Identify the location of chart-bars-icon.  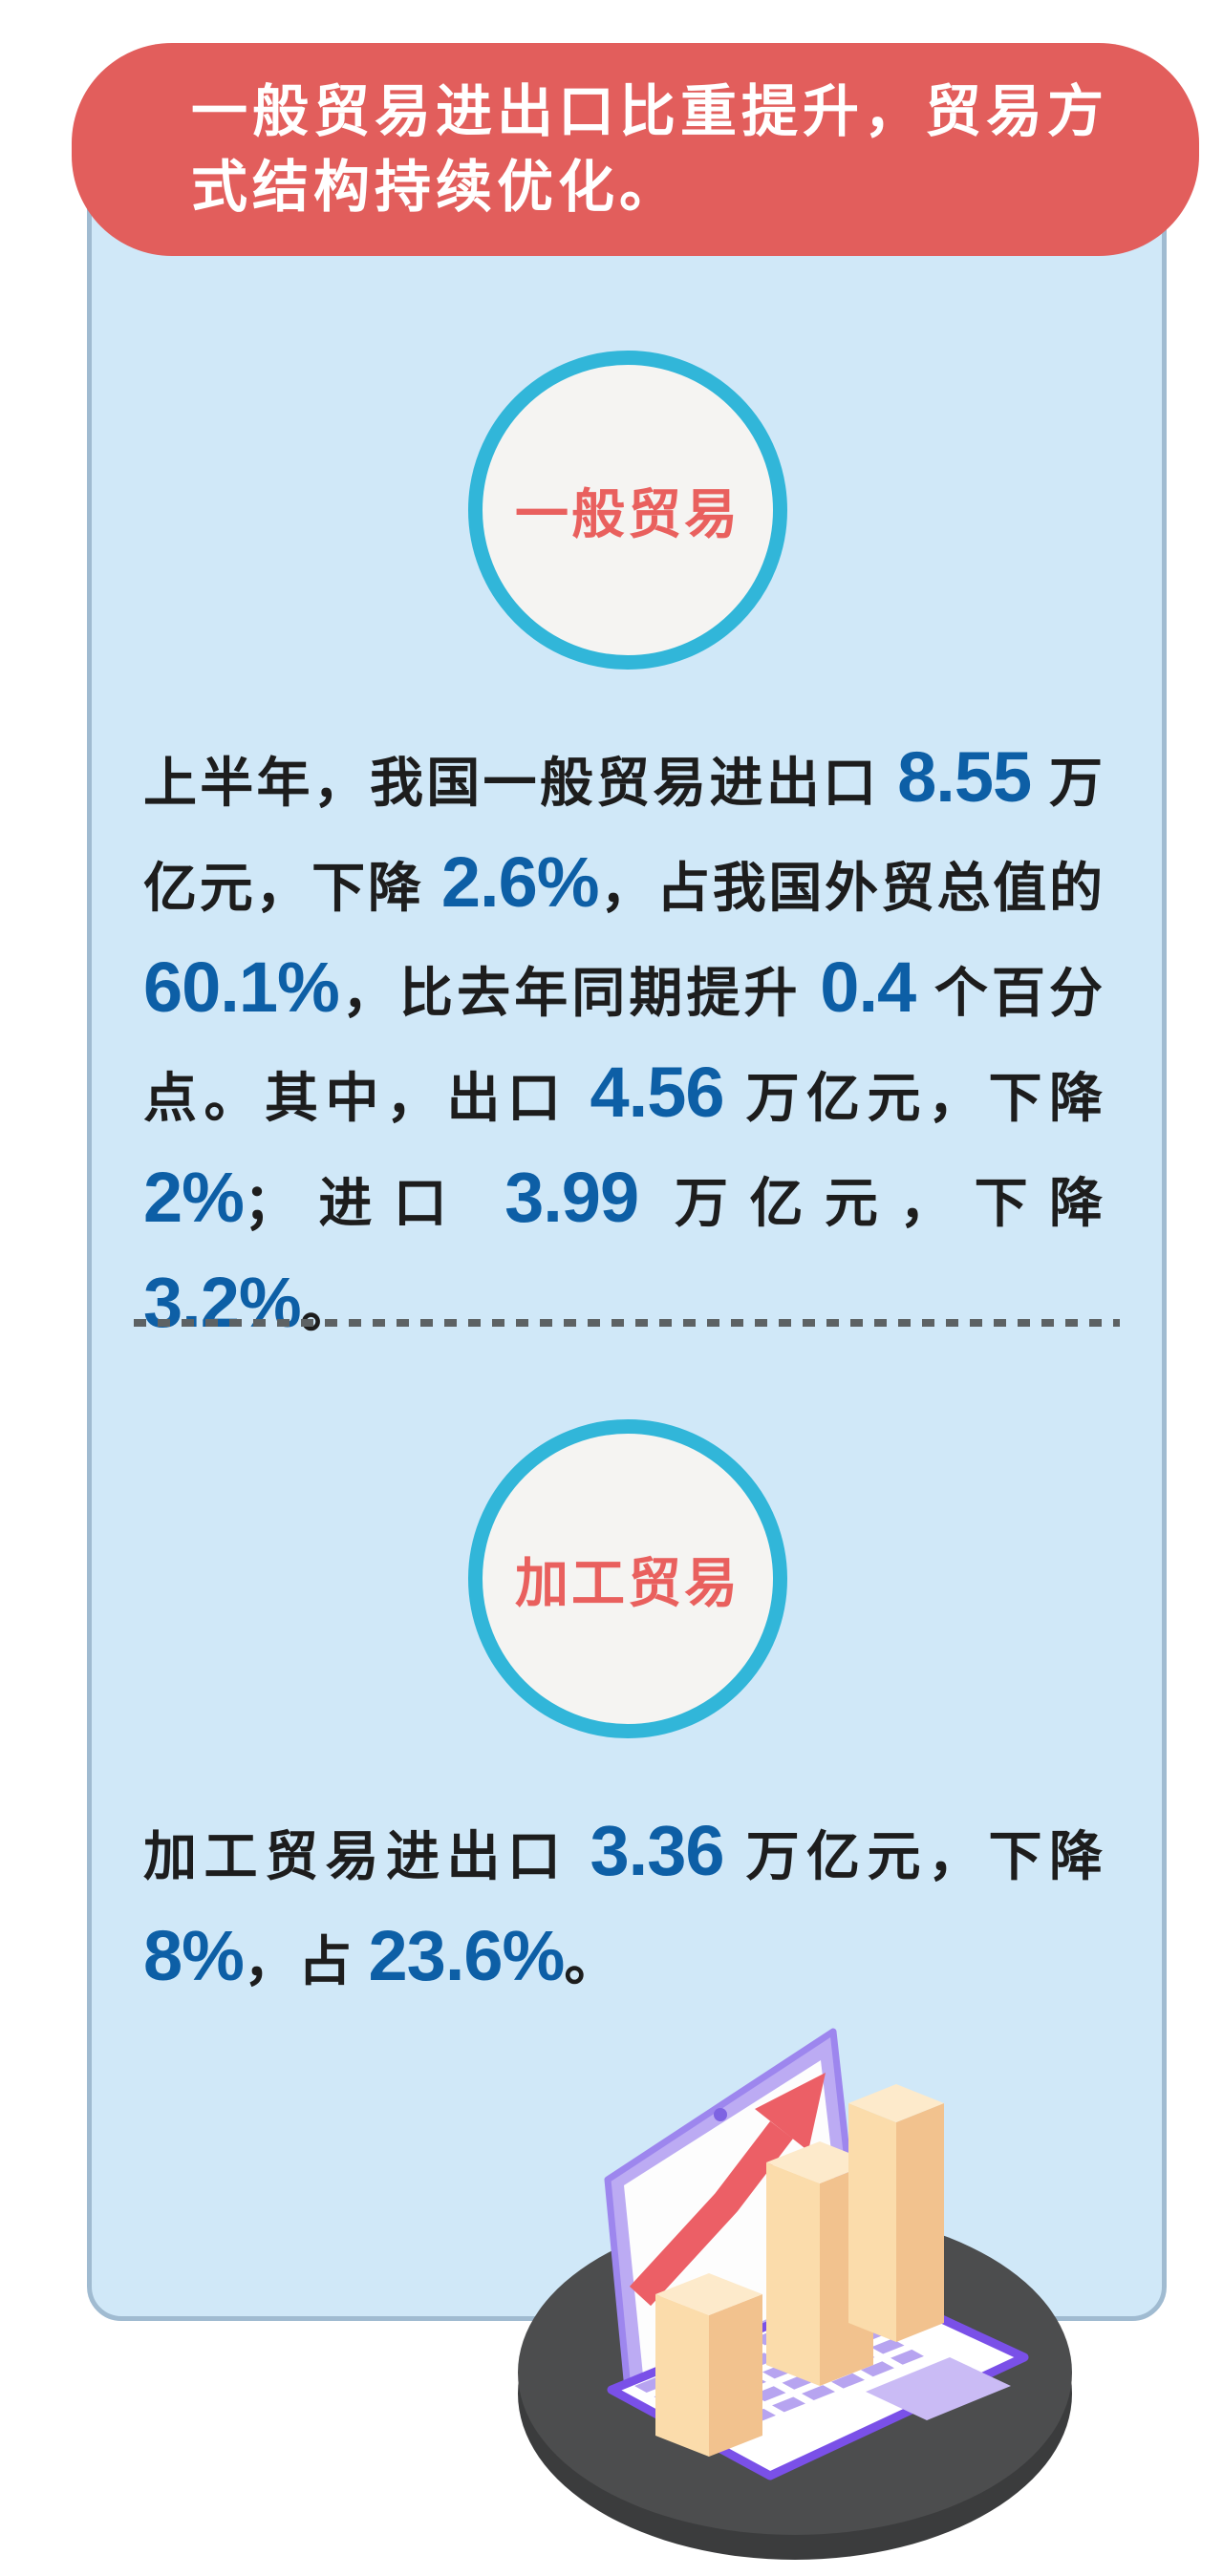
(799, 2271).